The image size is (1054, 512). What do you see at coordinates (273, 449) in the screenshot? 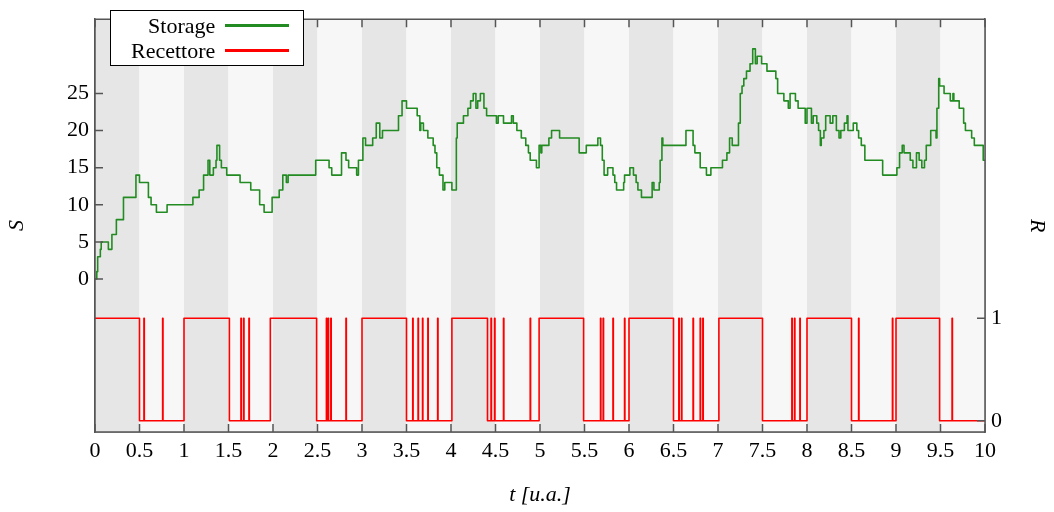
I see `x-tick-label: 2` at bounding box center [273, 449].